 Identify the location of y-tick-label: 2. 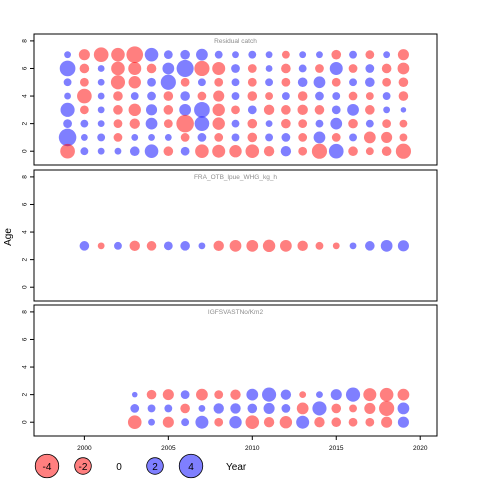
(25, 259).